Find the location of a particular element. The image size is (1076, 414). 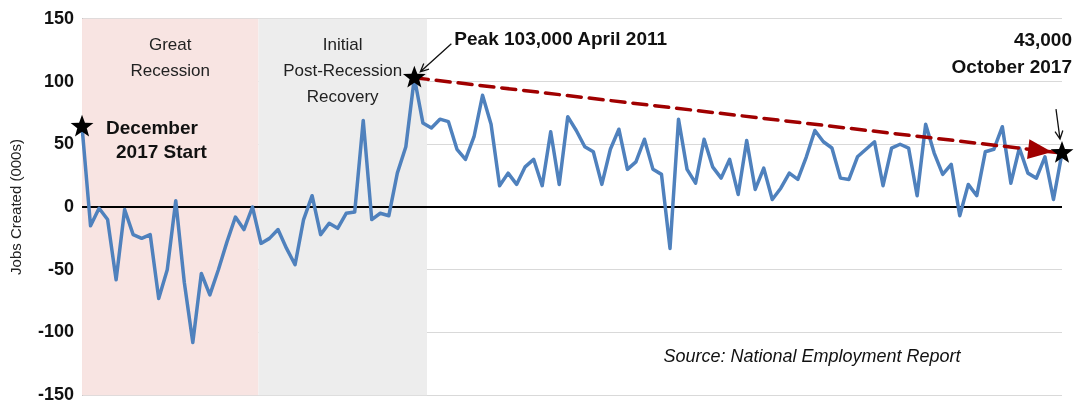

annotation: Great Recession is located at coordinates (170, 57).